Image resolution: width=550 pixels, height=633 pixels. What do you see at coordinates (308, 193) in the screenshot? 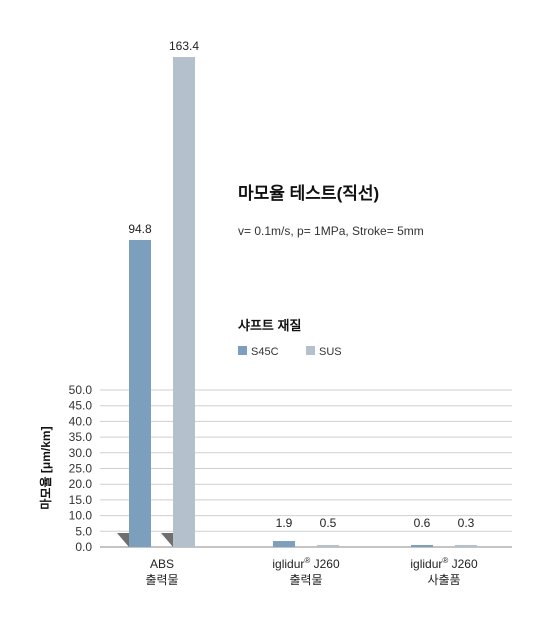
I see `chart-title: 마모율 테스트(직선)` at bounding box center [308, 193].